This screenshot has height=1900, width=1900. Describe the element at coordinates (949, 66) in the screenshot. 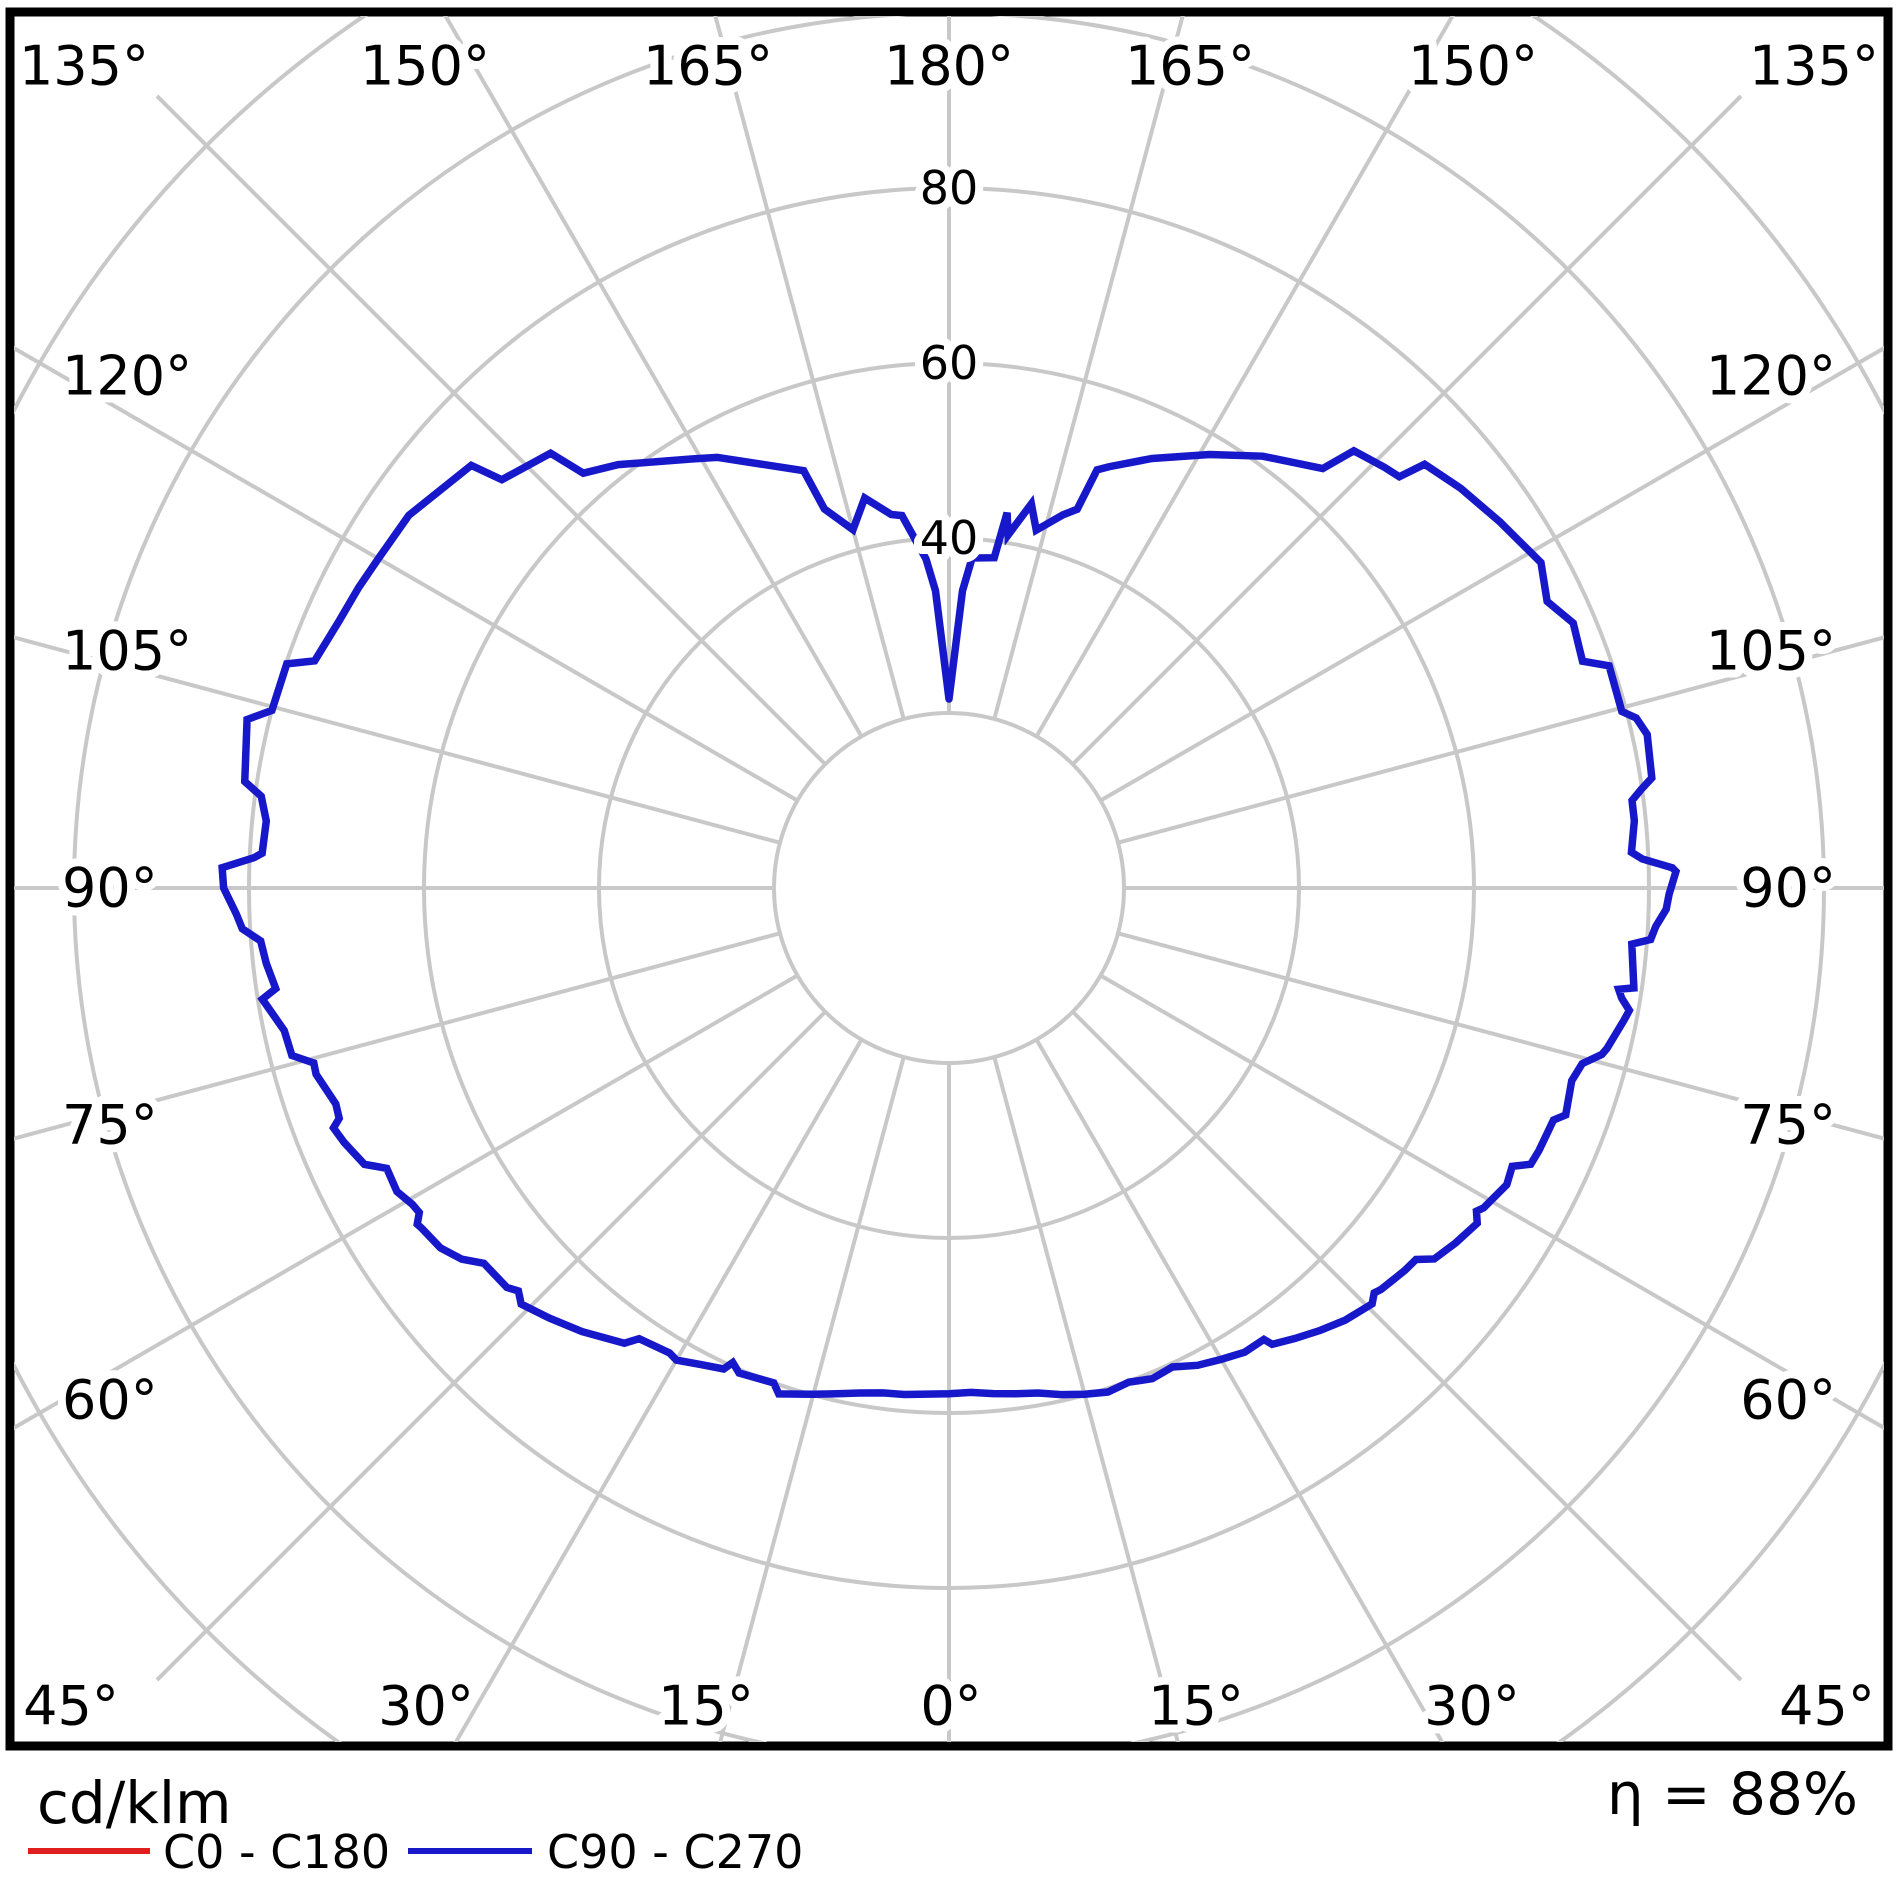

I see `angle-label-top-3: 180°` at that location.